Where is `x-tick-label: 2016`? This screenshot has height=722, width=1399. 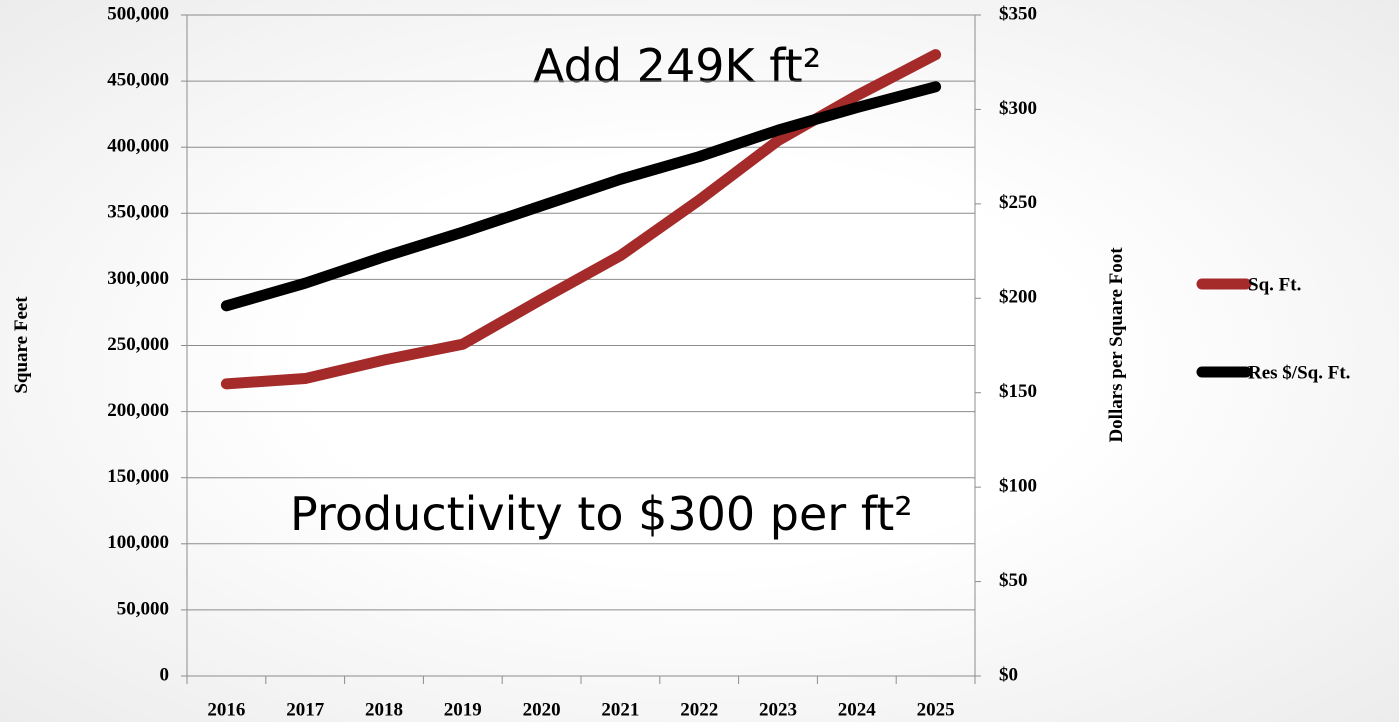 x-tick-label: 2016 is located at coordinates (226, 709).